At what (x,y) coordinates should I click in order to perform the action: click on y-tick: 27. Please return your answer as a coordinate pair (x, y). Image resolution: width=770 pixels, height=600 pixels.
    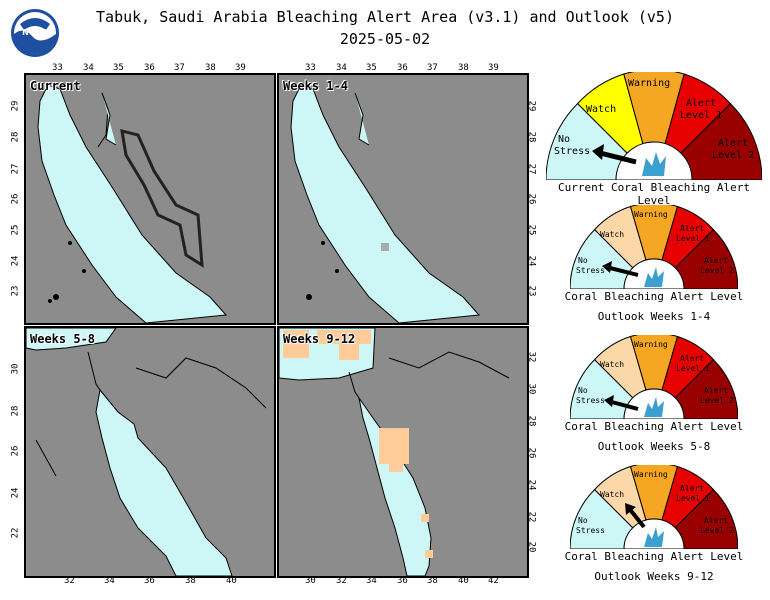
    Looking at the image, I should click on (531, 169).